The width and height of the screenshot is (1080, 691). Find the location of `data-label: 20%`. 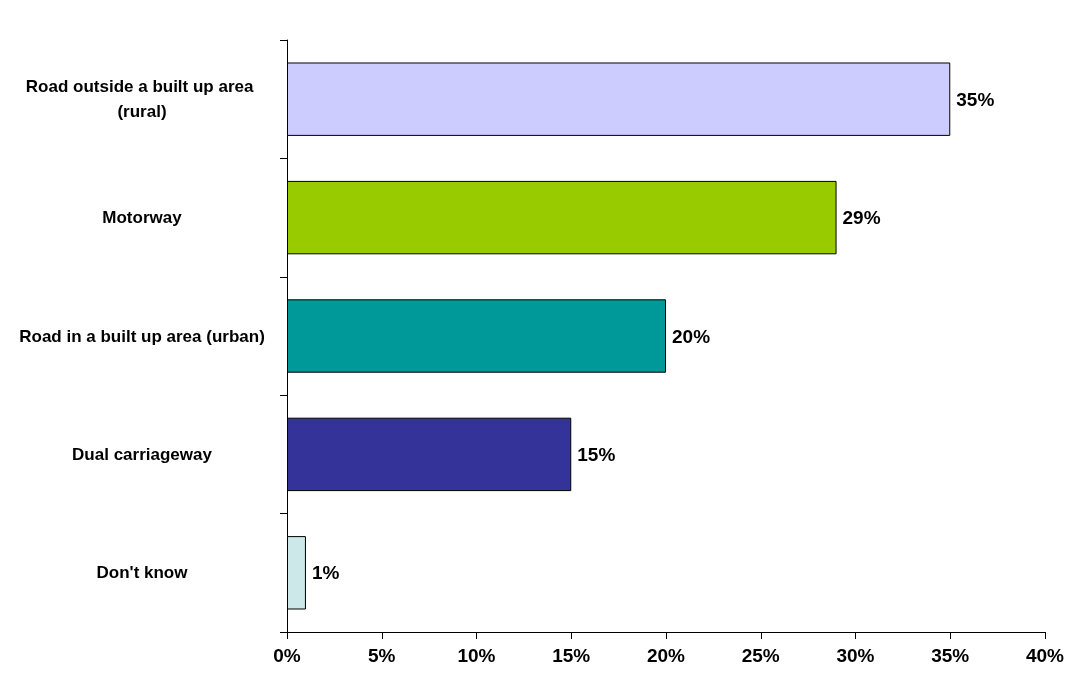

data-label: 20% is located at coordinates (691, 336).